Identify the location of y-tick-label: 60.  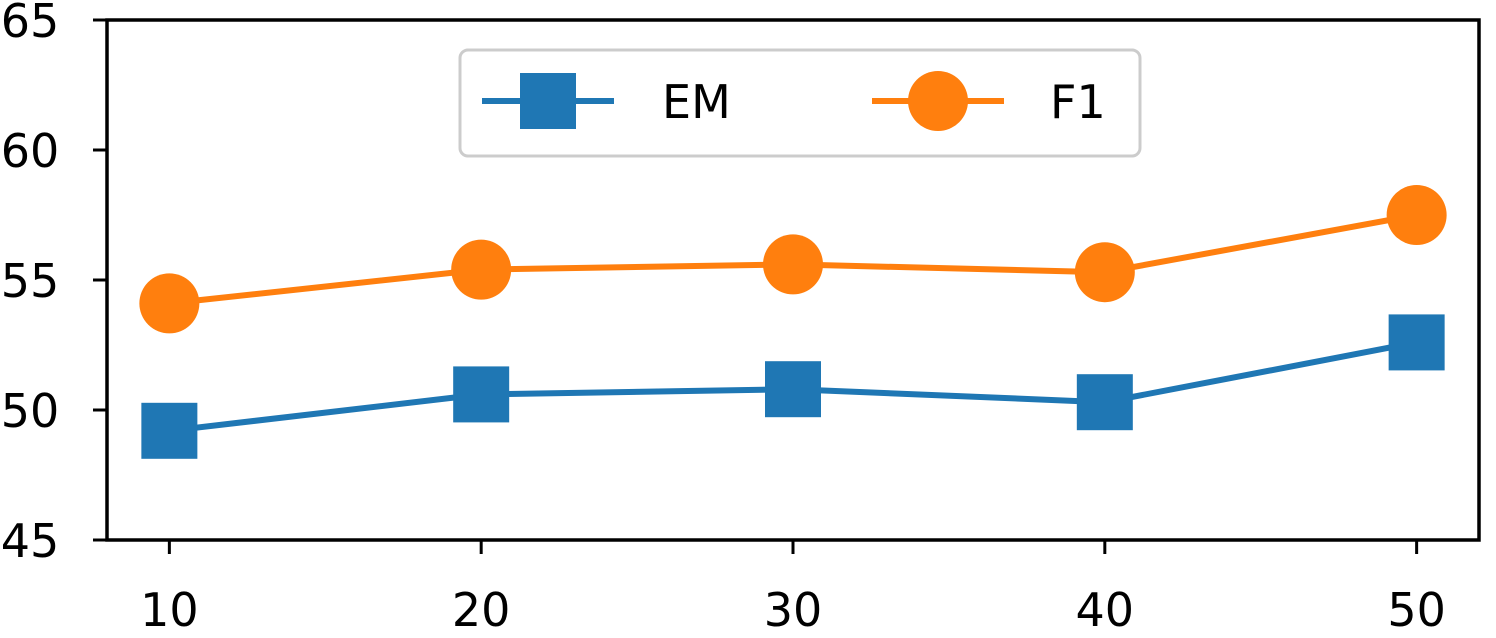
(30, 151).